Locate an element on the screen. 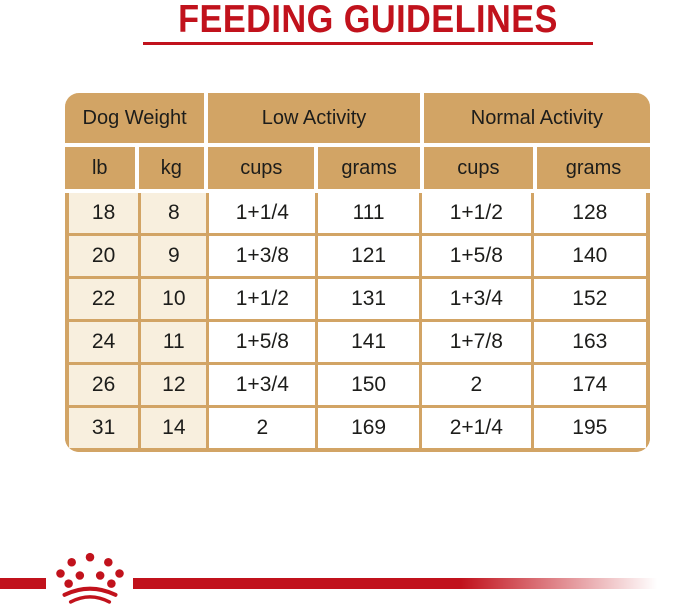  table-cell: 1+3/8 is located at coordinates (262, 256).